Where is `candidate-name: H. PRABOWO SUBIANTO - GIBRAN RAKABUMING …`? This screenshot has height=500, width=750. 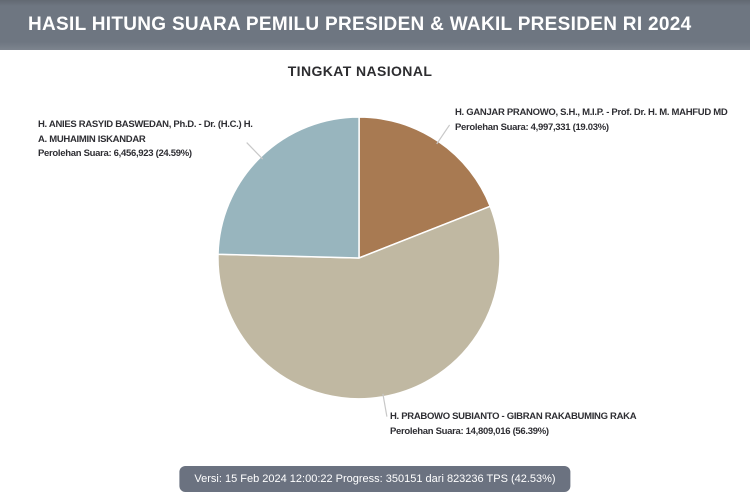 candidate-name: H. PRABOWO SUBIANTO - GIBRAN RAKABUMING … is located at coordinates (513, 416).